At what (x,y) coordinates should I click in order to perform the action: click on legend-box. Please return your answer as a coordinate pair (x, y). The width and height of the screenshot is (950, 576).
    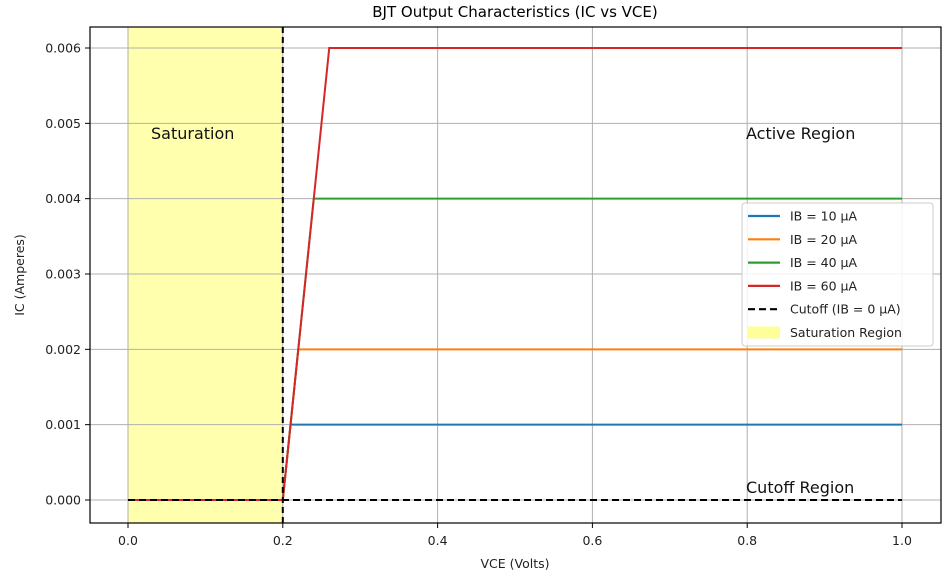
    Looking at the image, I should click on (837, 274).